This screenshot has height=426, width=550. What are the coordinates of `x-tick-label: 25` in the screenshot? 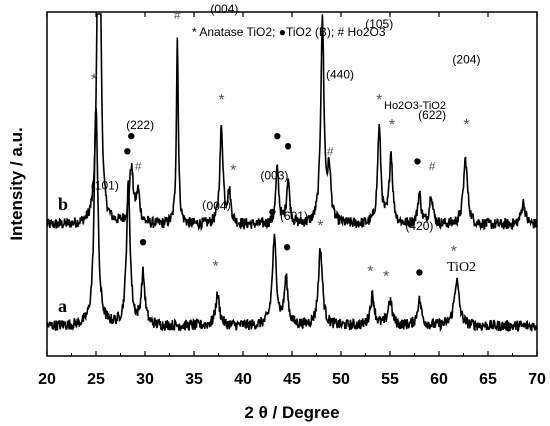 It's located at (96, 379).